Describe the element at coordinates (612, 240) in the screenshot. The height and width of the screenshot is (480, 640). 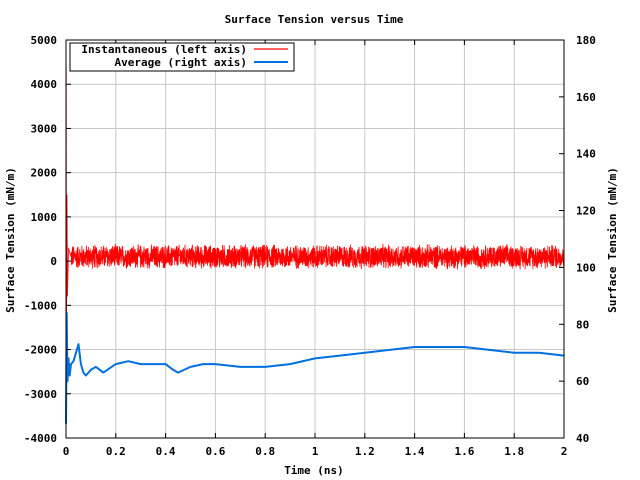
I see `y-right-axis-label: Surface Tension (mN/m)` at that location.